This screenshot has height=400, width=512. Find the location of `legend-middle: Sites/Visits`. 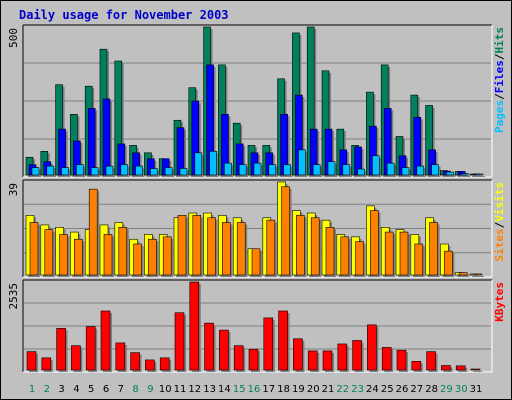

legend-middle: Sites/Visits is located at coordinates (499, 222).